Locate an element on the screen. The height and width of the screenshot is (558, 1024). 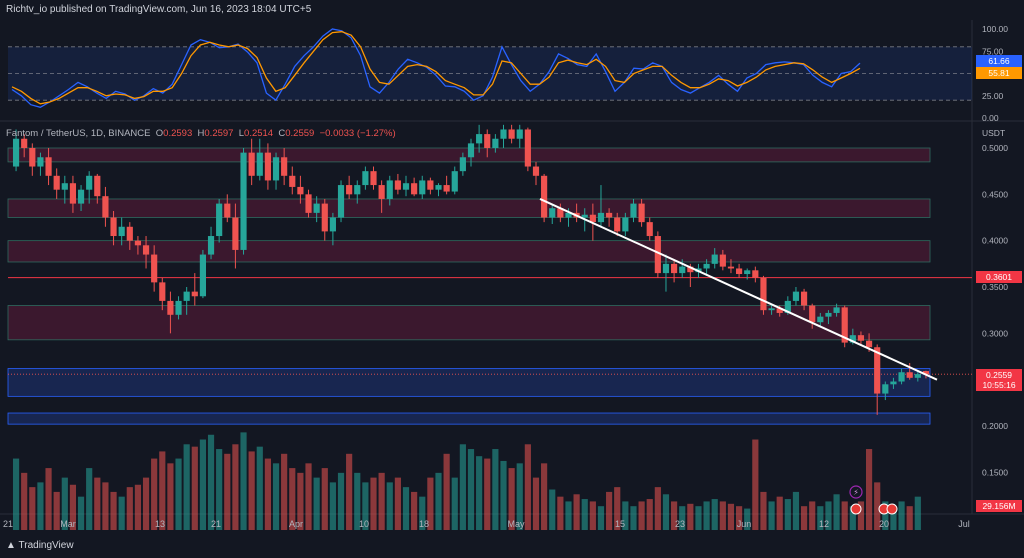
low-value: 0.2514 is located at coordinates (259, 133).